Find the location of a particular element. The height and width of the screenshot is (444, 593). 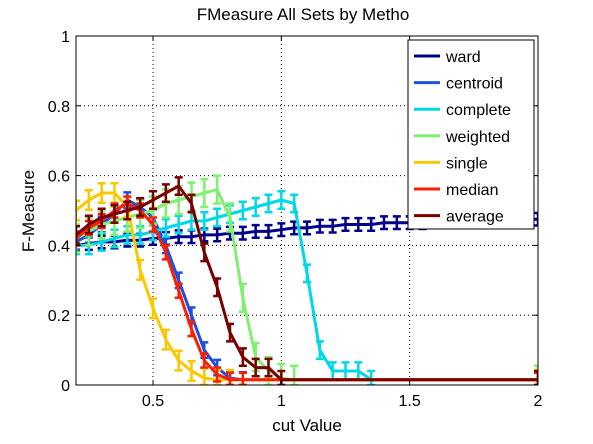

y-tick-label: 0 is located at coordinates (65, 386).